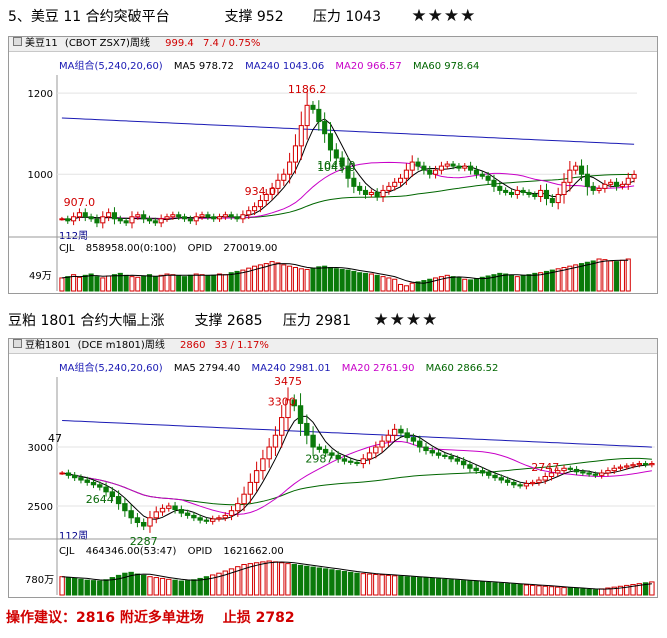  What do you see at coordinates (291, 368) in the screenshot?
I see `chart2-ma240: MA240 2981.01` at bounding box center [291, 368].